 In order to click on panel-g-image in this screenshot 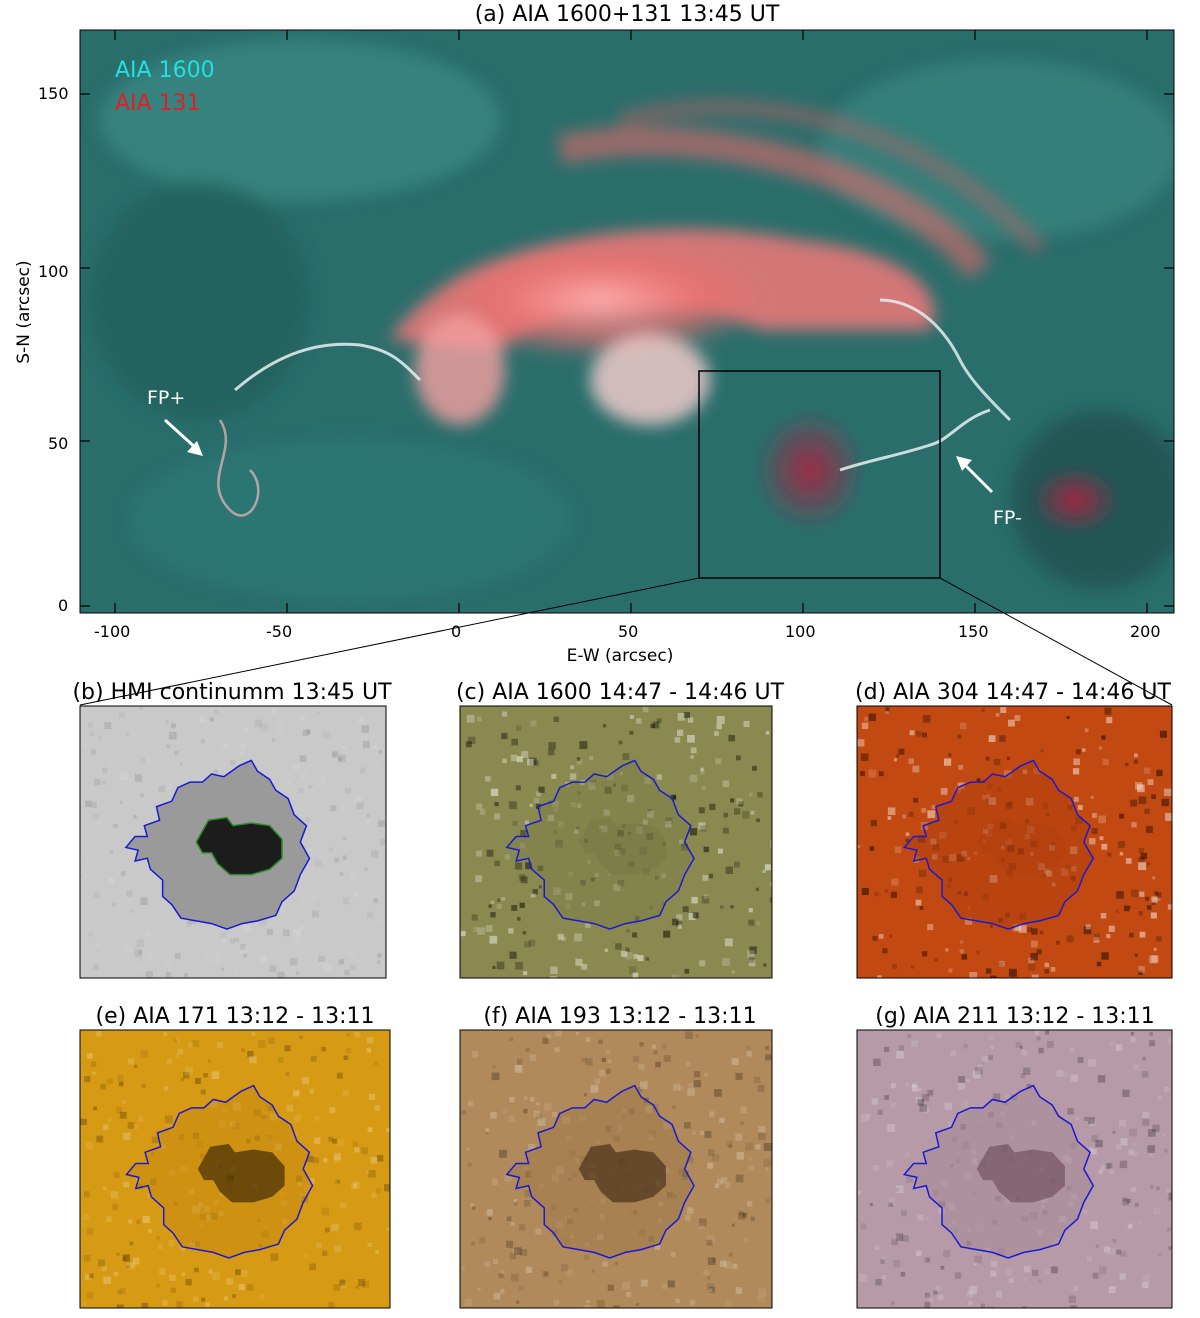, I will do `click(1014, 1169)`.